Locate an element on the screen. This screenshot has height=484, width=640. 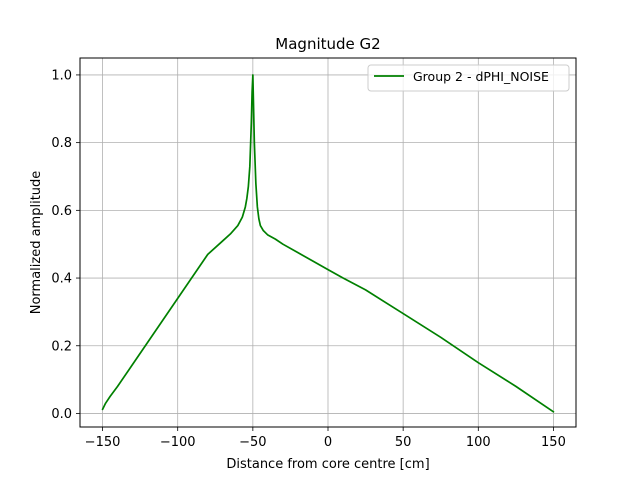
y-tick-label: 0.4 is located at coordinates (61, 279).